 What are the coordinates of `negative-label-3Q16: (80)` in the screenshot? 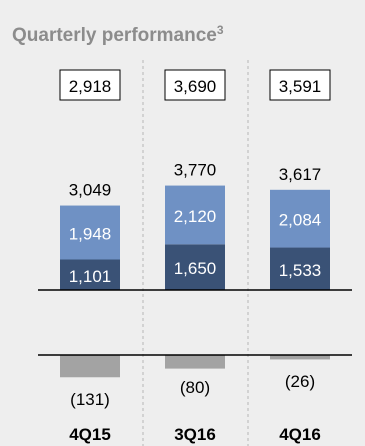 It's located at (195, 387).